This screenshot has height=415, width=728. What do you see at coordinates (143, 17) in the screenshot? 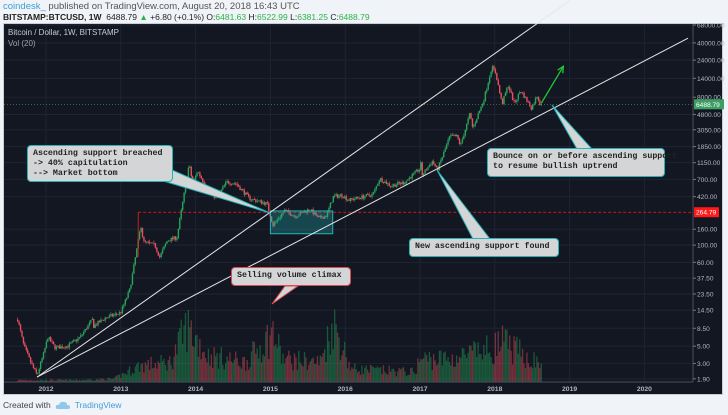
I see `up-triangle-icon: ▲` at bounding box center [143, 17].